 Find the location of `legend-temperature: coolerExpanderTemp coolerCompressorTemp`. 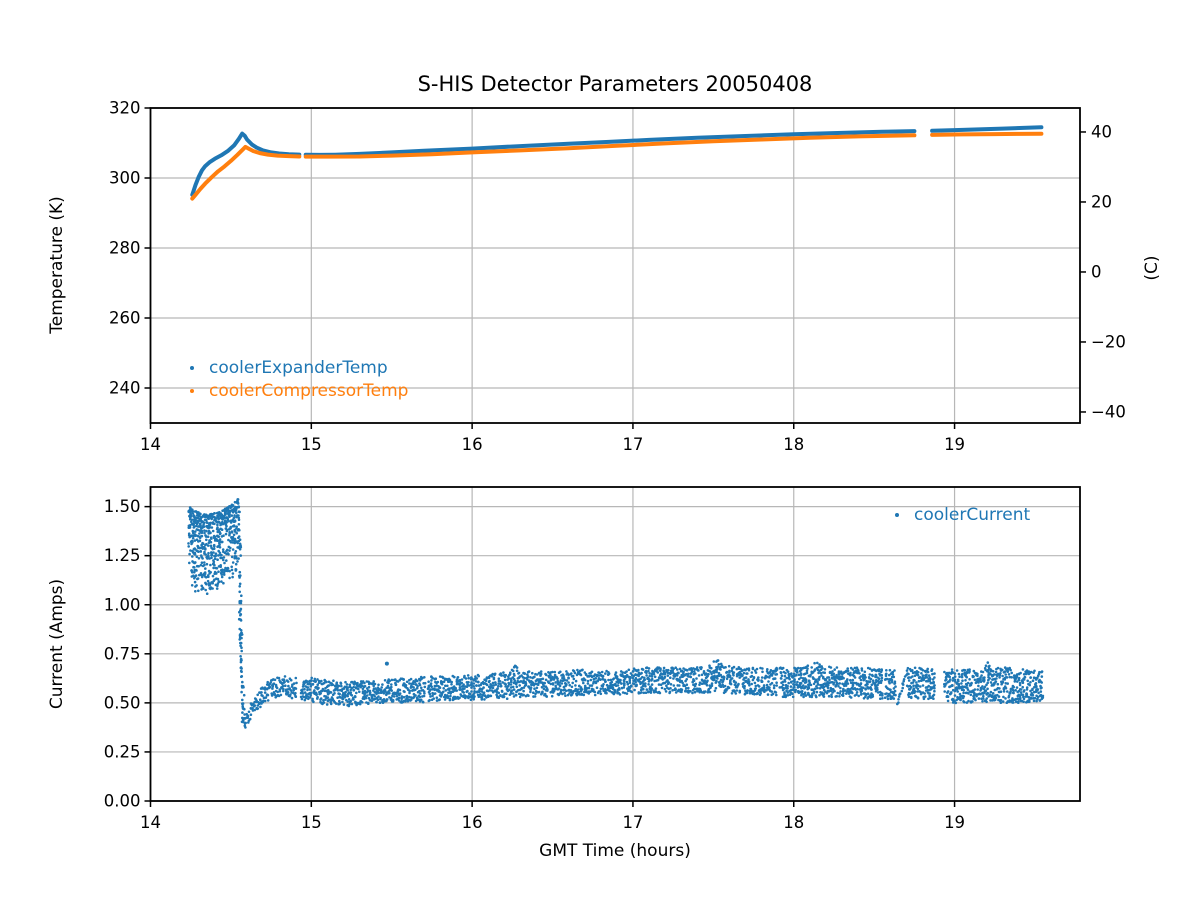

legend-temperature: coolerExpanderTemp coolerCompressorTemp is located at coordinates (299, 379).